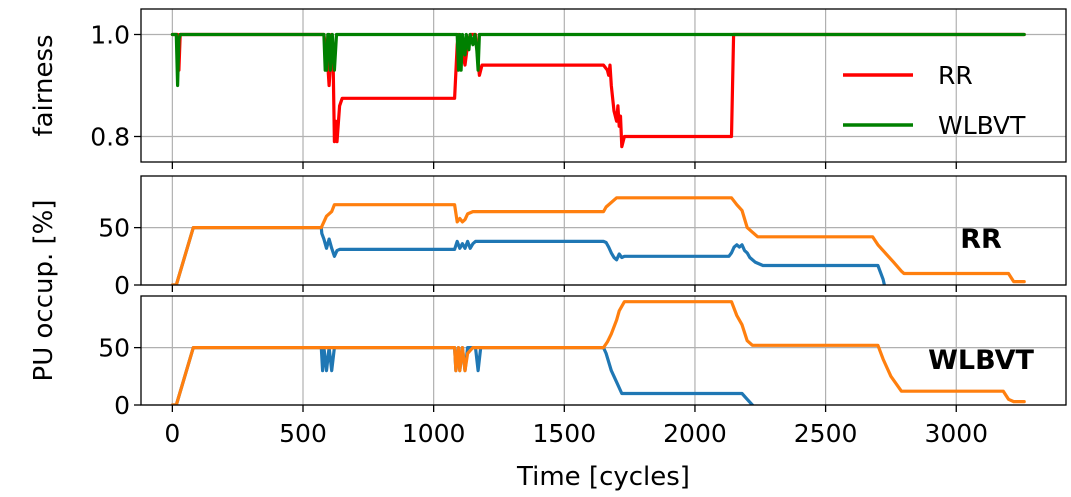 The height and width of the screenshot is (497, 1071). I want to click on x-tick-label: 500, so click(303, 433).